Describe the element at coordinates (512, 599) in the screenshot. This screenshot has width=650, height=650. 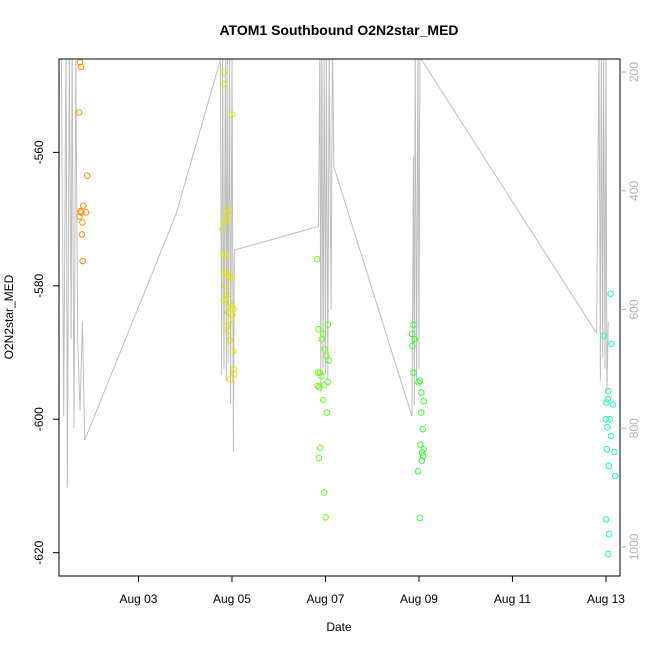
I see `x-tick-label-4: Aug 11` at that location.